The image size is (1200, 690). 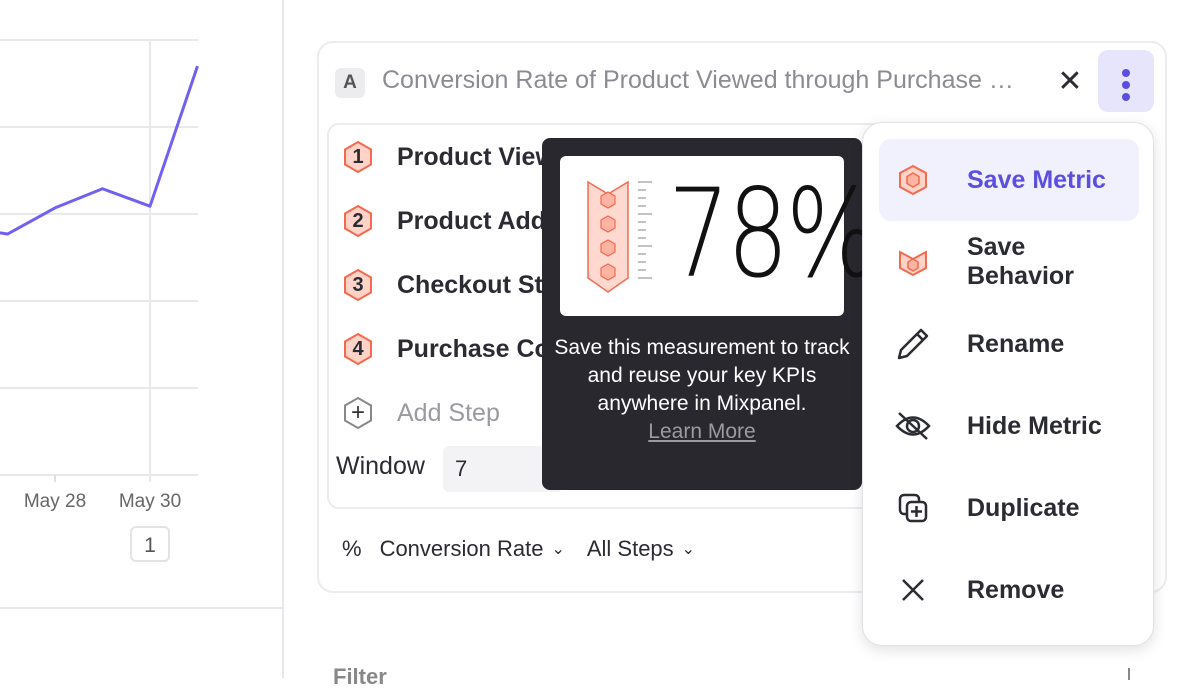 I want to click on step-number-icon: 2, so click(x=358, y=221).